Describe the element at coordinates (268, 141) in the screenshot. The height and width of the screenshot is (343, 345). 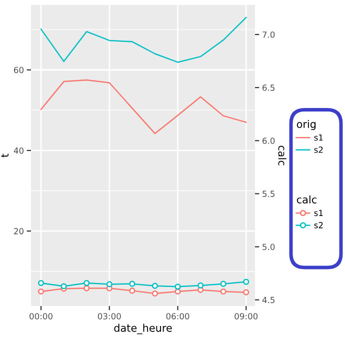
I see `y2-tick-label: 6.0` at that location.